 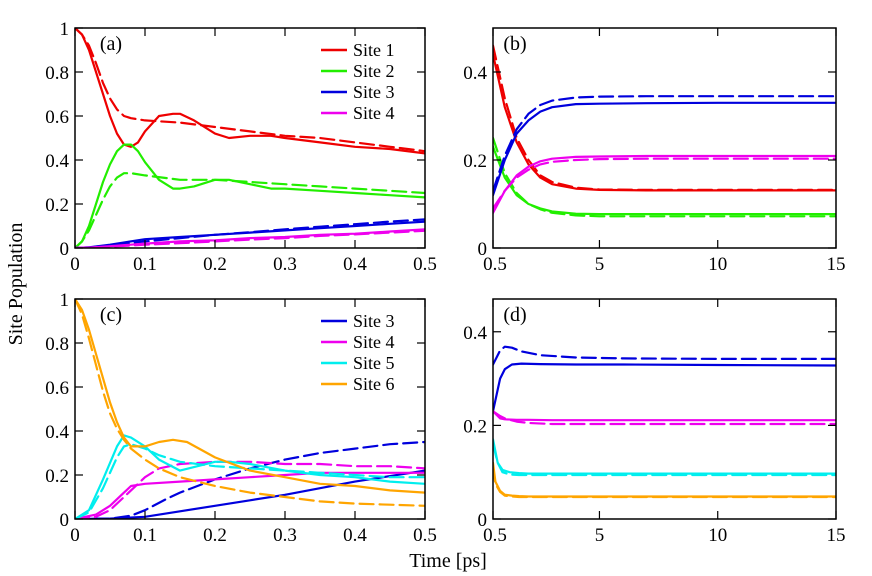 I want to click on panel-b-x-tick-label: 0.5, so click(x=495, y=264).